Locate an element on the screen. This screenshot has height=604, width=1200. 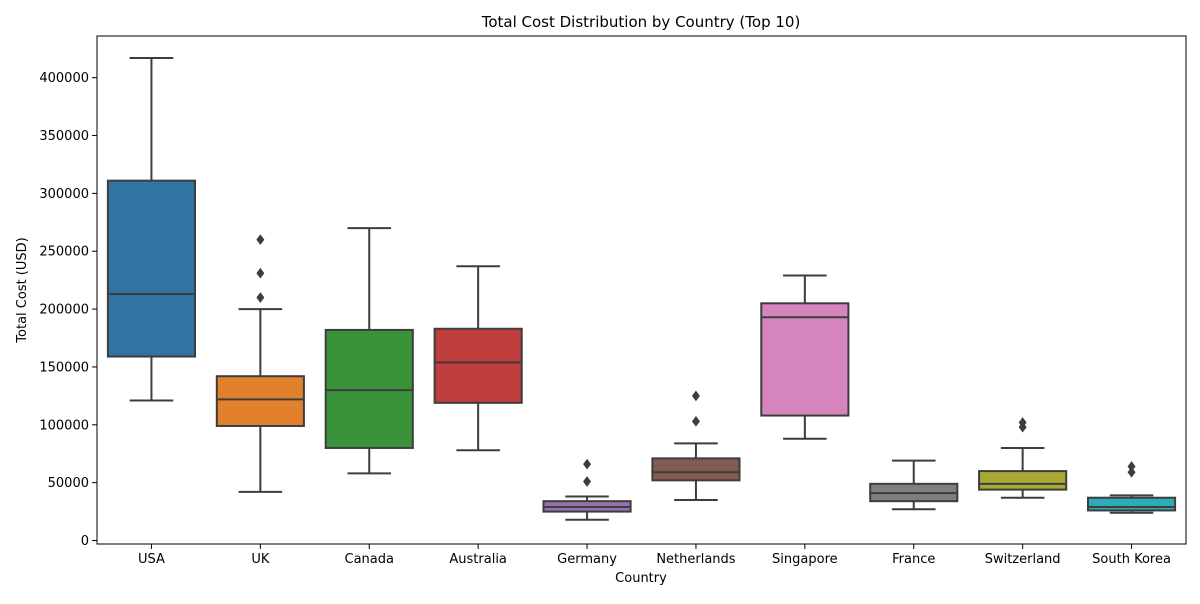
x-tick-label: Singapore is located at coordinates (805, 559).